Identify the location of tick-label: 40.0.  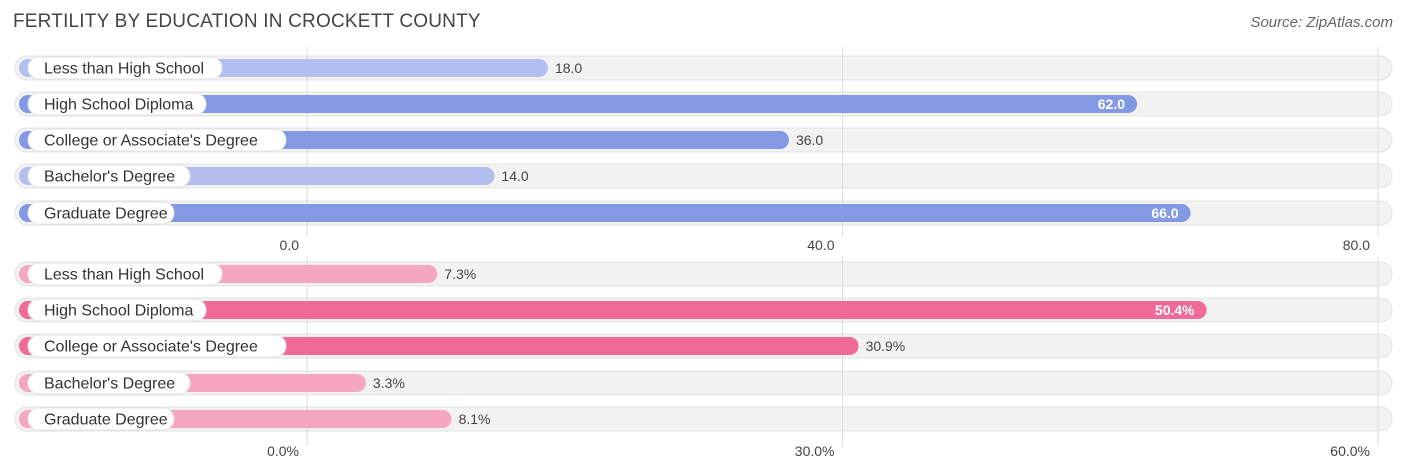
(820, 245).